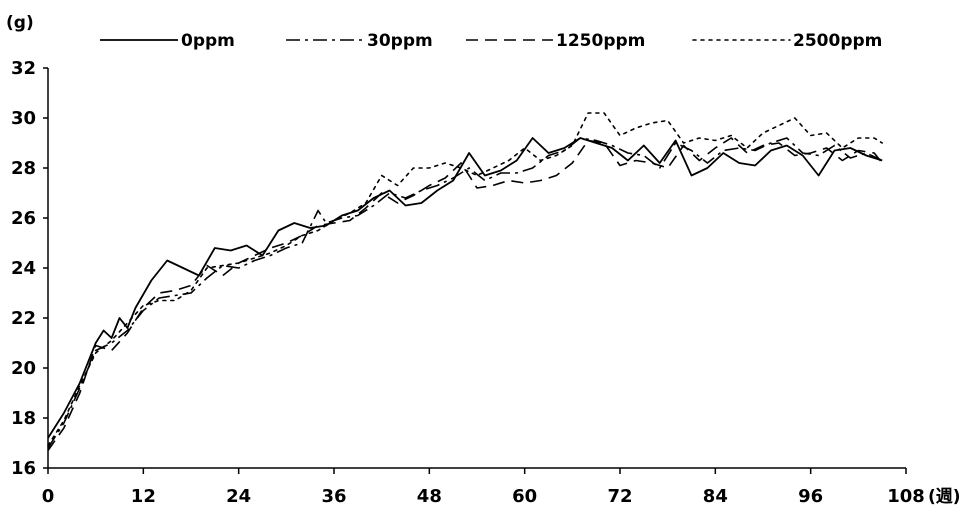 The image size is (977, 511). Describe the element at coordinates (20, 23) in the screenshot. I see `y-axis-unit-label: (g)` at that location.